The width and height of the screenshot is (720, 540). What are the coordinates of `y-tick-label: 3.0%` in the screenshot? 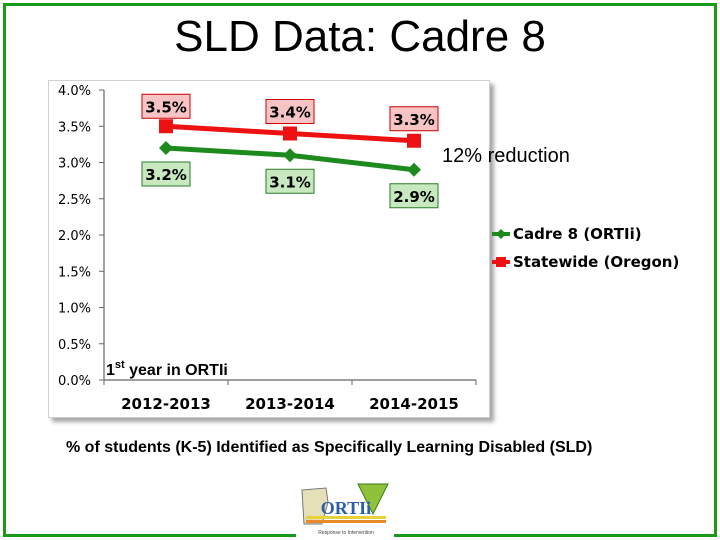 It's located at (74, 164).